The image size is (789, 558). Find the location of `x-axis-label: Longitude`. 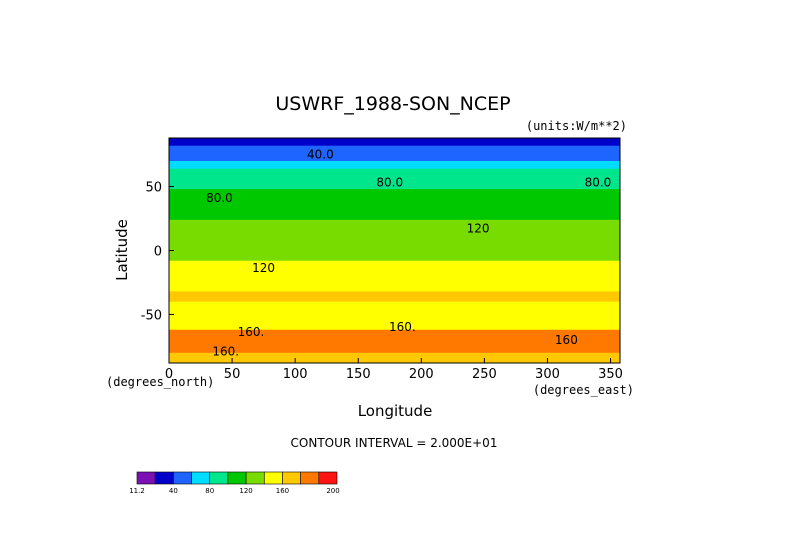

x-axis-label: Longitude is located at coordinates (395, 411).